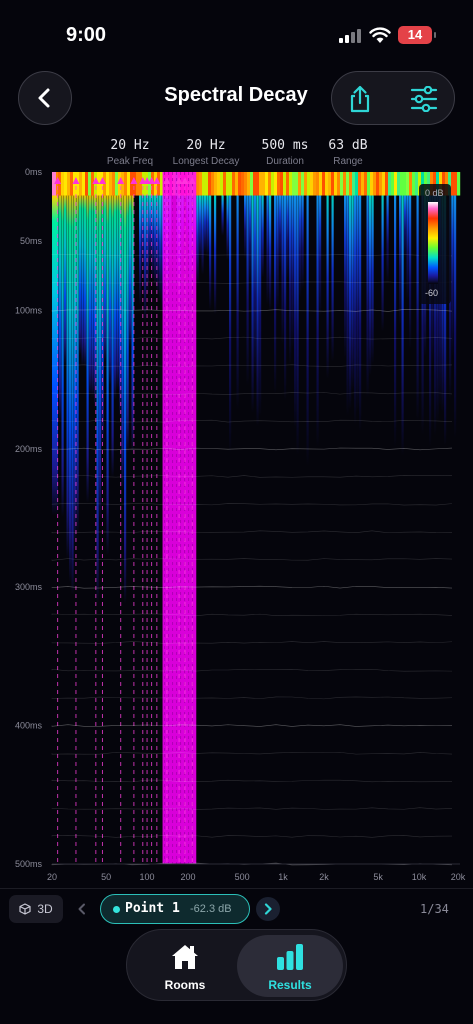 This screenshot has height=1024, width=473. I want to click on battery-icon: 14, so click(415, 35).